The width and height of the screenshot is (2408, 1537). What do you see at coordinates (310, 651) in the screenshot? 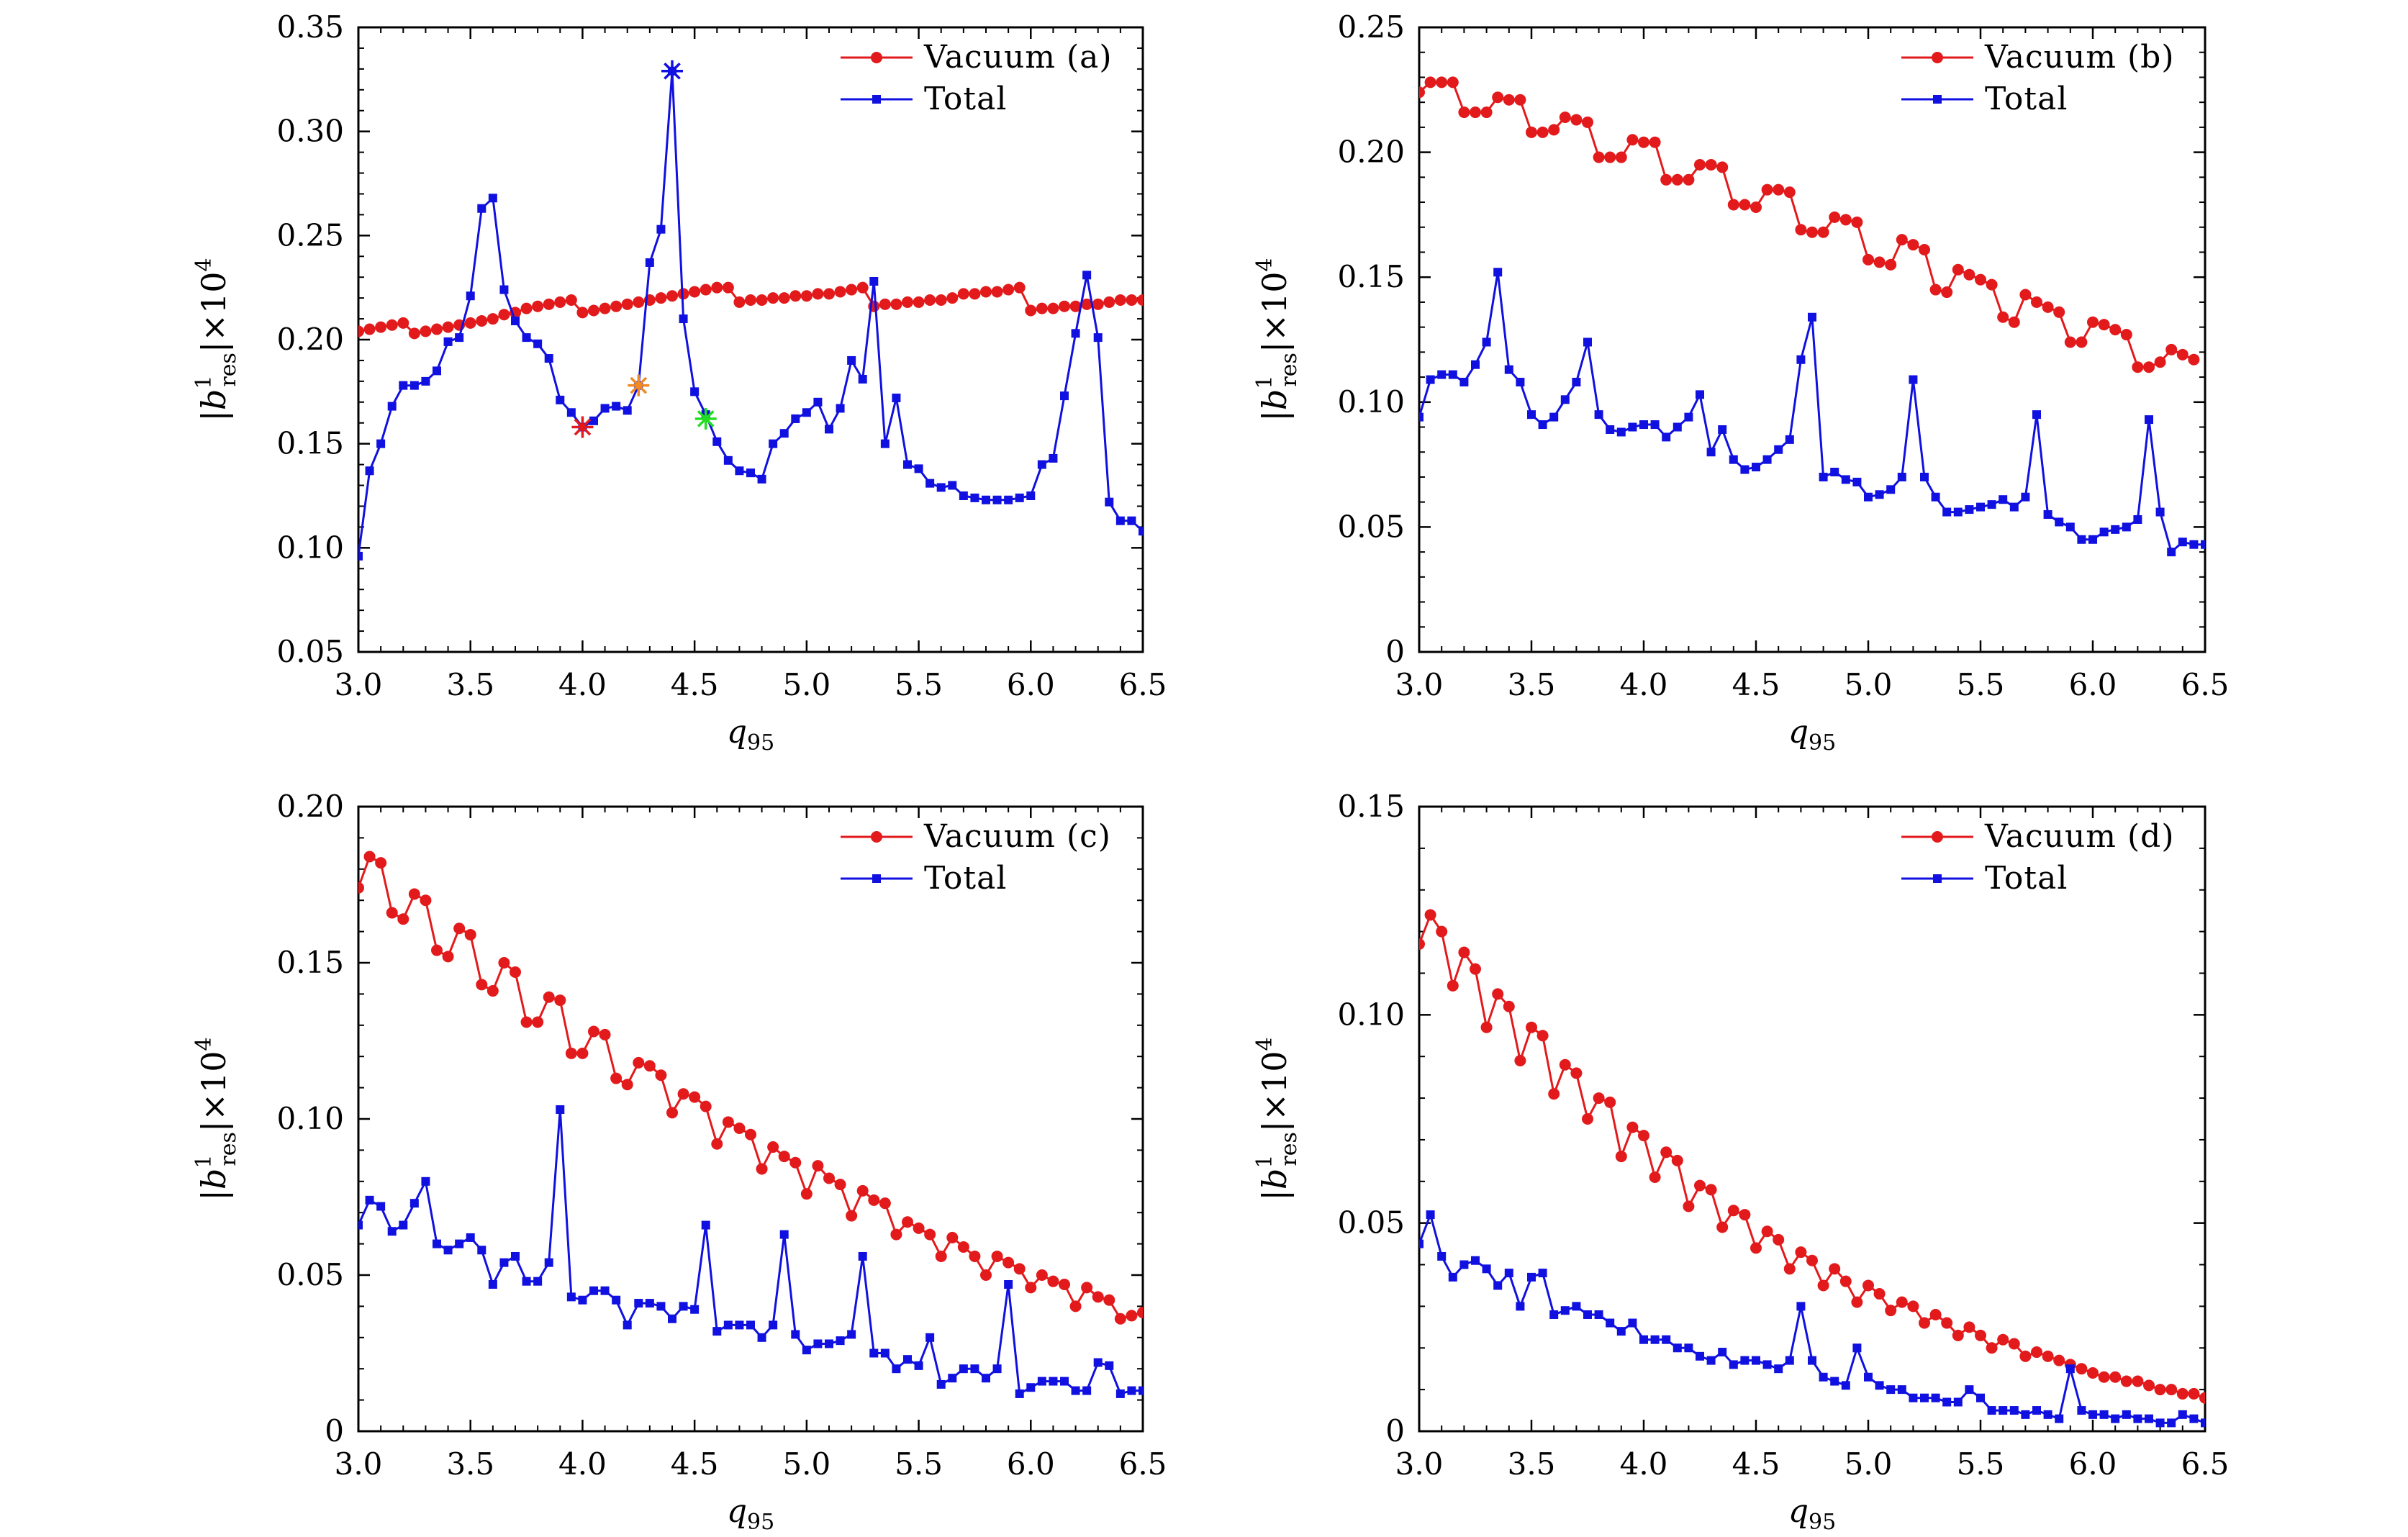
I see `y-tick-label: 0.05` at bounding box center [310, 651].